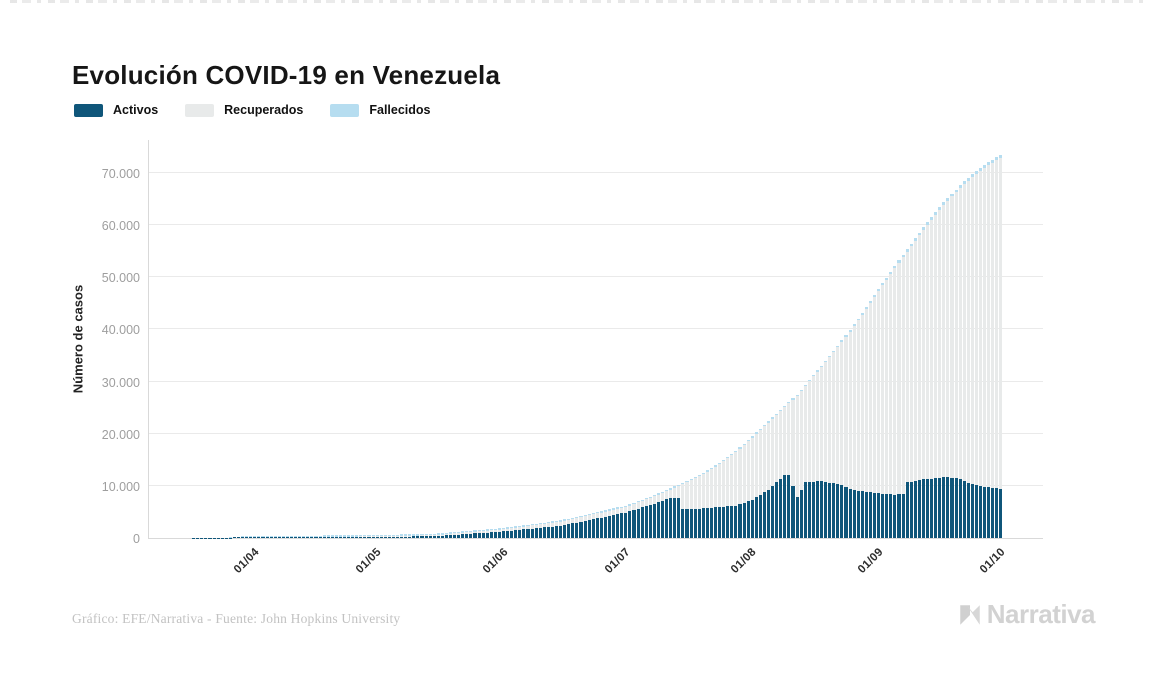 The height and width of the screenshot is (674, 1157). I want to click on y-tick-label: 10.000, so click(120, 486).